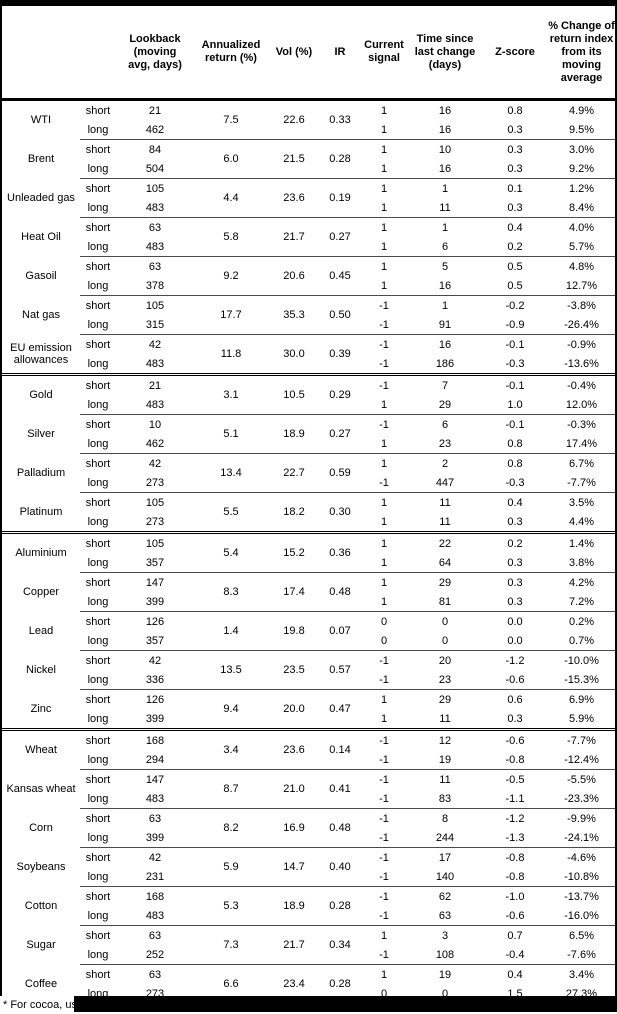 Image resolution: width=617 pixels, height=1014 pixels. Describe the element at coordinates (581, 285) in the screenshot. I see `pct-change-value: 12.7%` at that location.